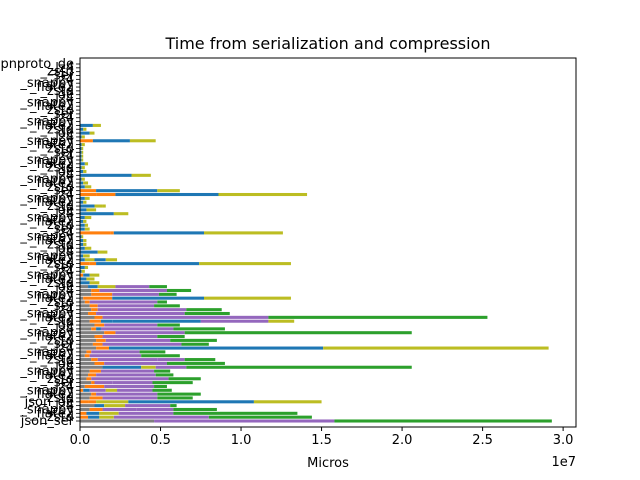 The height and width of the screenshot is (480, 640). Describe the element at coordinates (482, 440) in the screenshot. I see `x-tick-label: 2.5` at that location.